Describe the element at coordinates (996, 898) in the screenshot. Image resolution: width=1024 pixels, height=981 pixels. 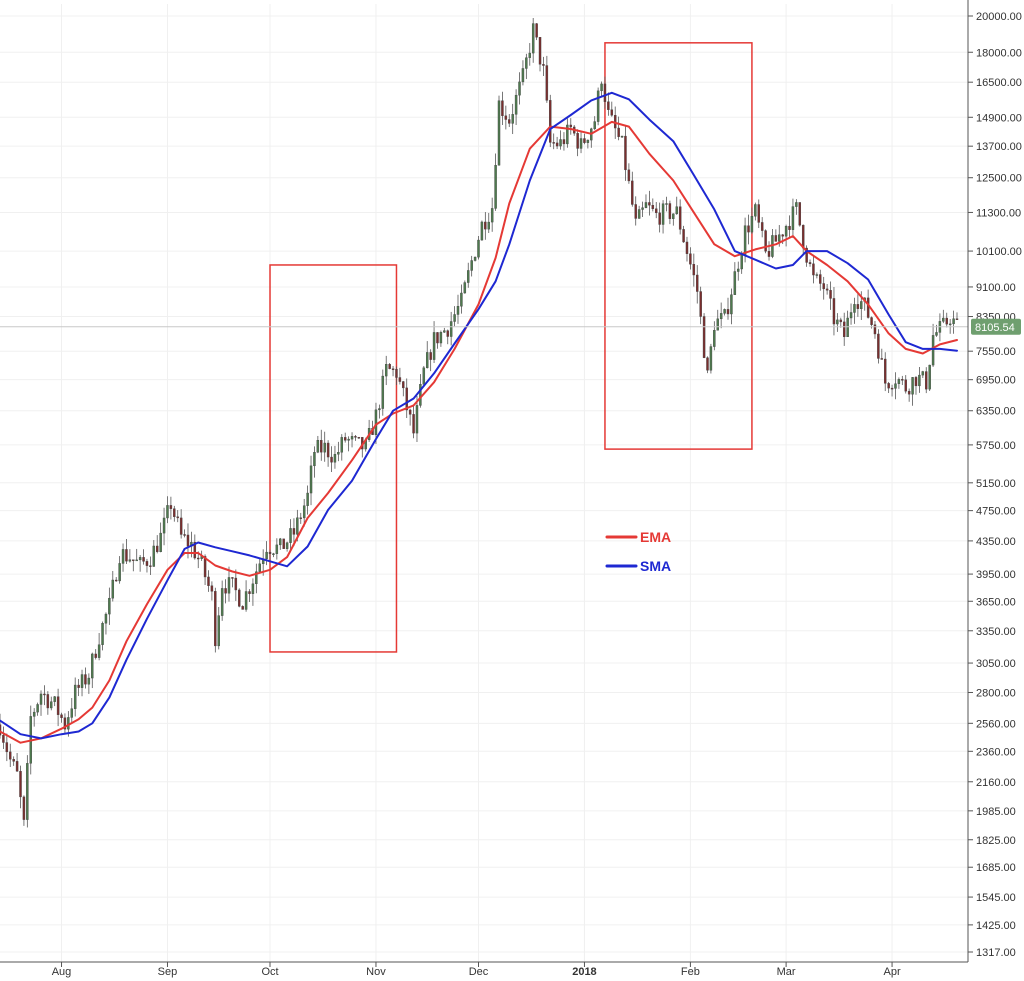
I see `y-tick-label: 1545.00` at that location.